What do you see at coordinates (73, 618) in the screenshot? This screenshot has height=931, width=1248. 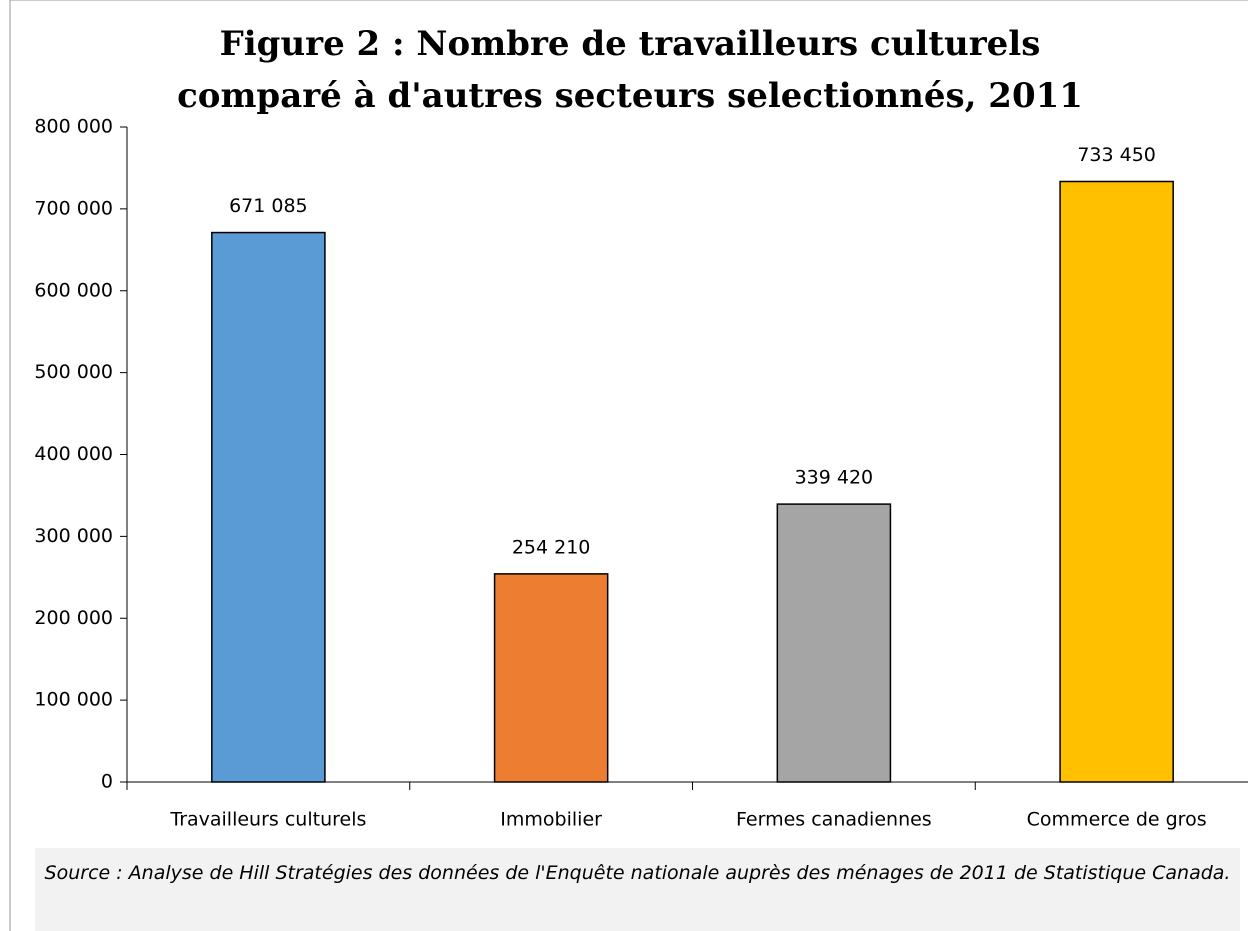 I see `y-tick-label: 200 000` at bounding box center [73, 618].